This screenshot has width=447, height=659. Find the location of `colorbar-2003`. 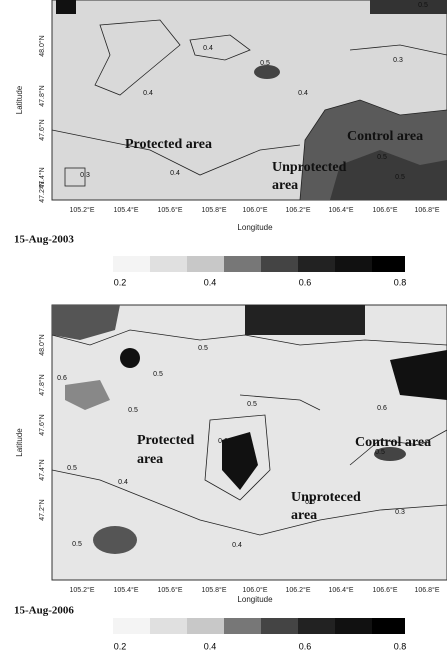

colorbar-2003 is located at coordinates (259, 264).